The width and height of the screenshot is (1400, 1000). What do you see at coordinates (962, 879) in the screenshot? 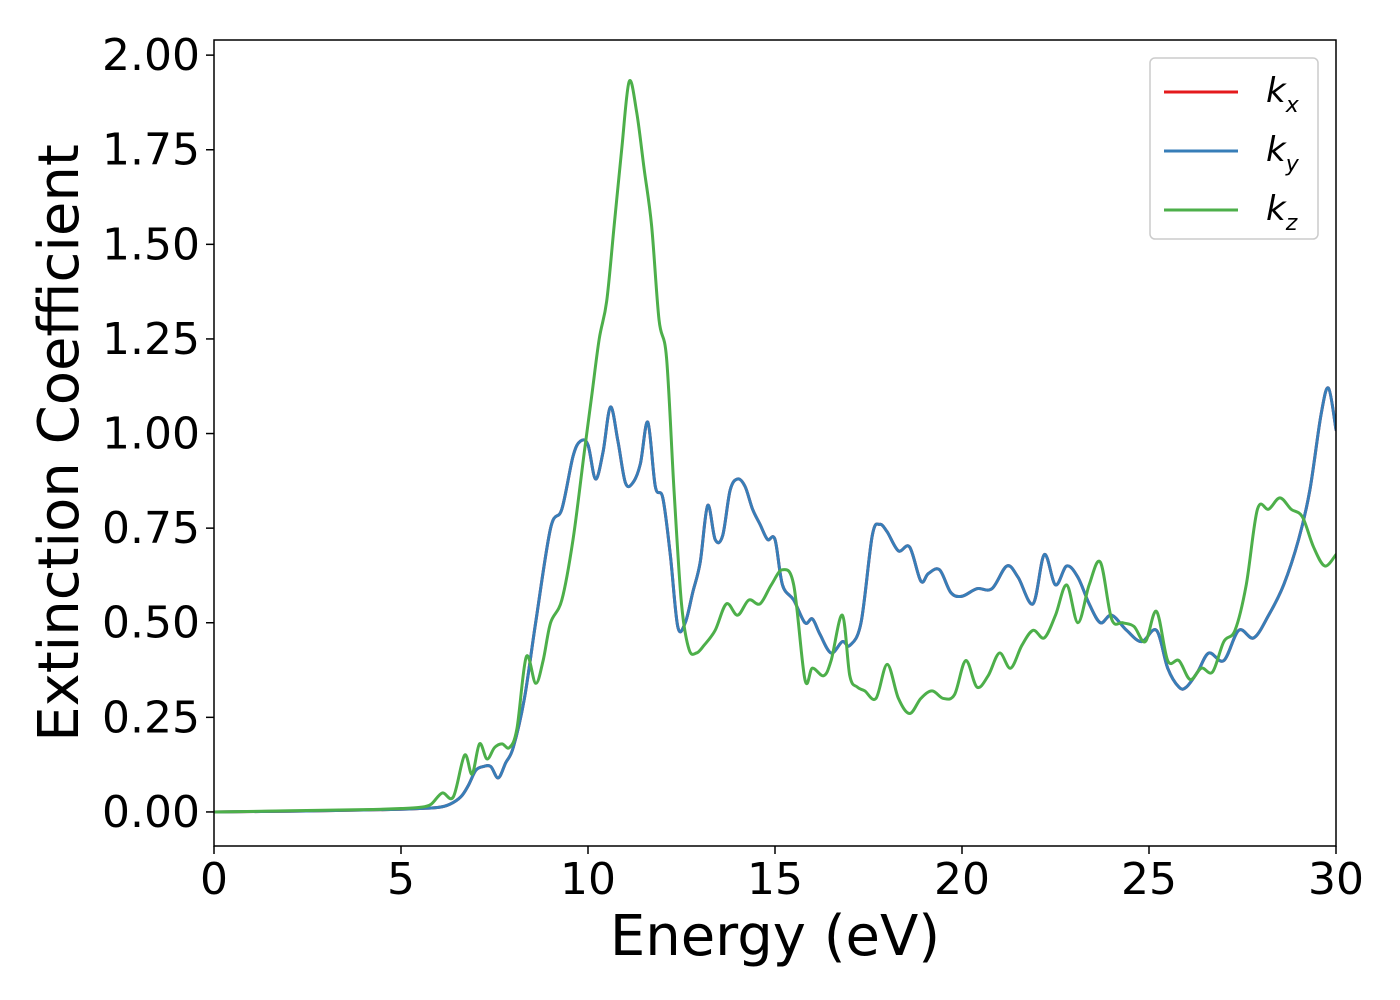
I see `x-tick-label: 20` at bounding box center [962, 879].